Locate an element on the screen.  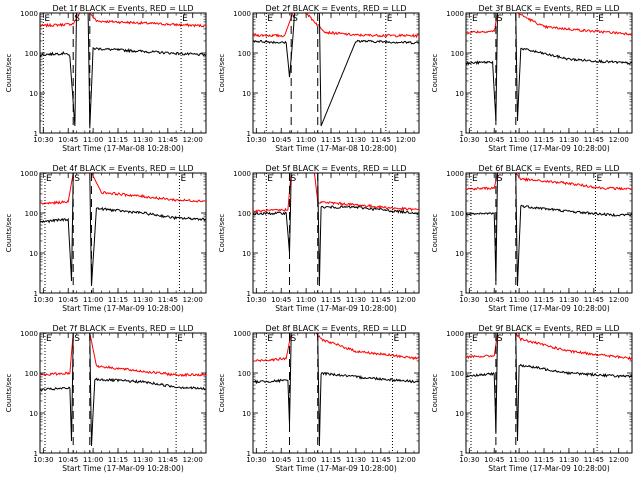
chart-title: Det 9f BLACK = Events, RED = LLD is located at coordinates (548, 328).